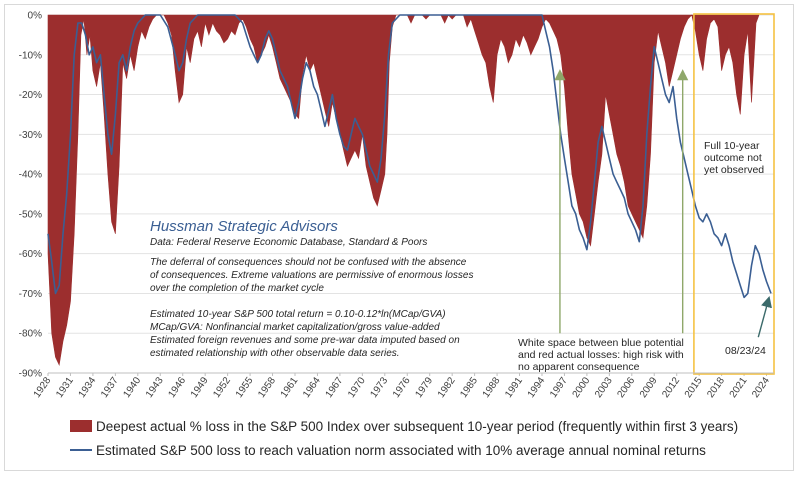 The height and width of the screenshot is (477, 800). I want to click on x-tick-label: 1958, so click(267, 387).